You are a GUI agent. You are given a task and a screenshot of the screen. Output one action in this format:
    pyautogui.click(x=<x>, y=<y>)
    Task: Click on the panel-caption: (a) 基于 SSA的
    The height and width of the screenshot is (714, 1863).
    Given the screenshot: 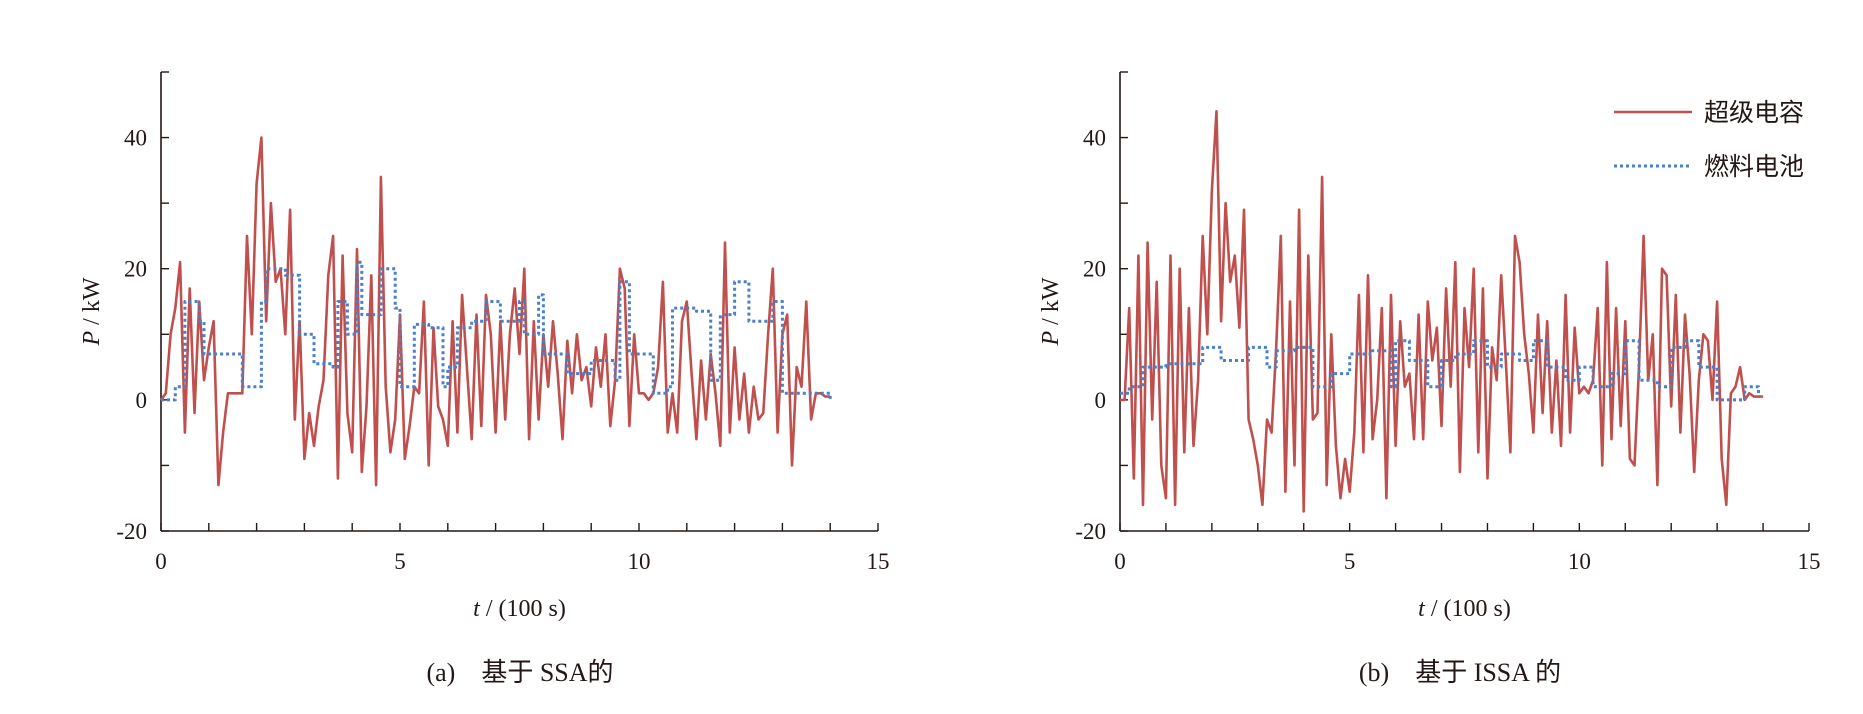 What is the action you would take?
    pyautogui.click(x=519, y=672)
    